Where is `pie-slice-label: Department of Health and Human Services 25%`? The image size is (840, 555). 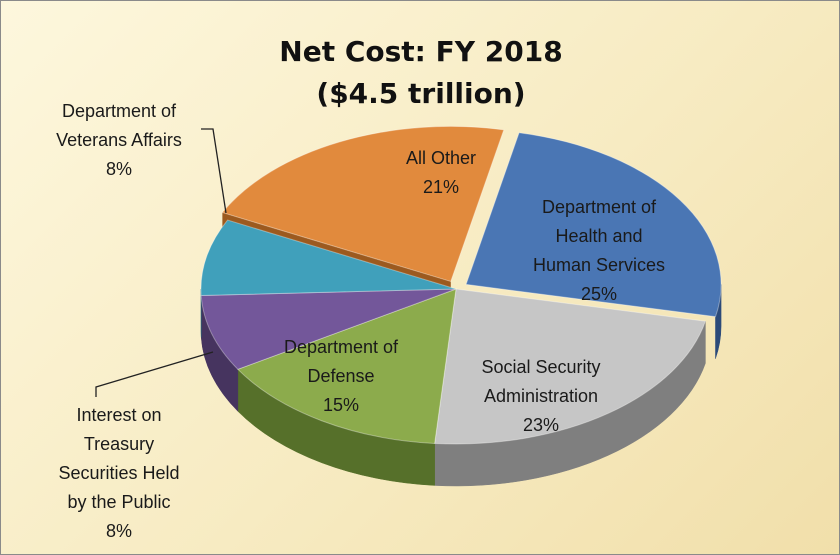
pie-slice-label: Department of Health and Human Services 25% is located at coordinates (599, 250).